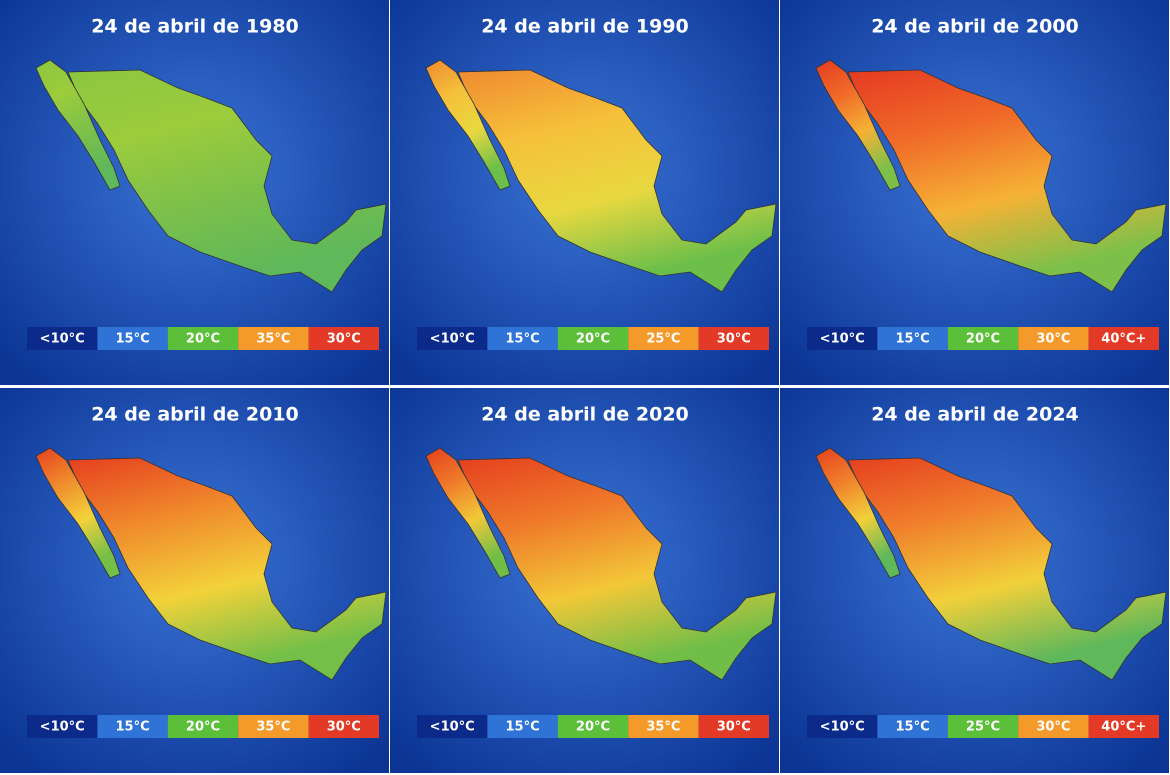 Image resolution: width=1170 pixels, height=775 pixels. I want to click on panel-title: 24 de abril de 1980, so click(195, 27).